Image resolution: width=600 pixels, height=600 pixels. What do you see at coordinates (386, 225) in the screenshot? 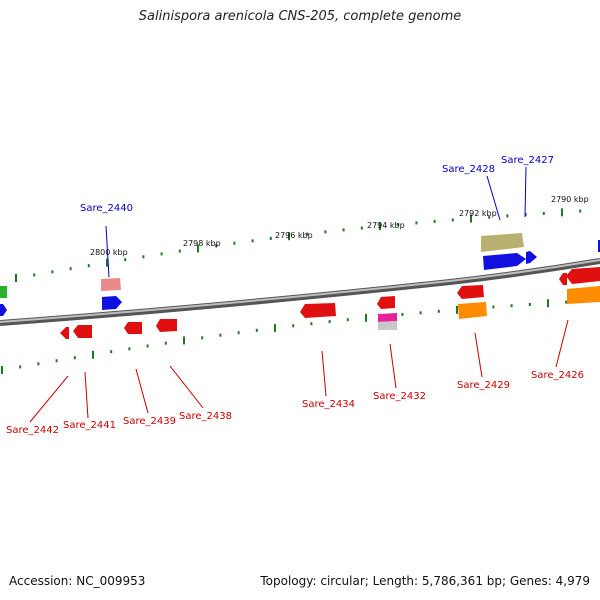
I see `tick-label-2794: 2794 kbp` at bounding box center [386, 225].